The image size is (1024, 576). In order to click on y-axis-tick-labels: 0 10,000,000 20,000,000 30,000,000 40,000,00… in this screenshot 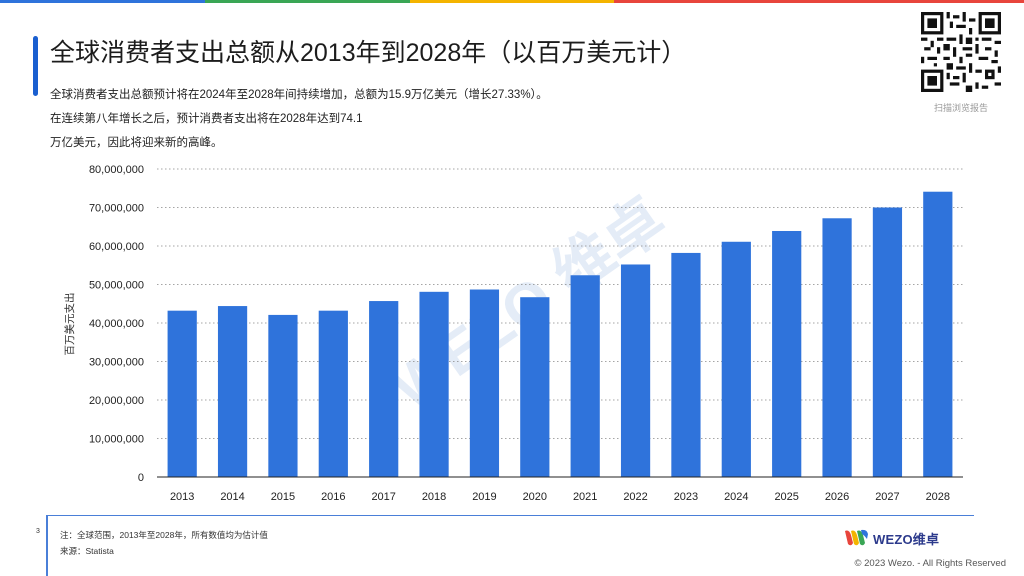, I will do `click(116, 324)`.